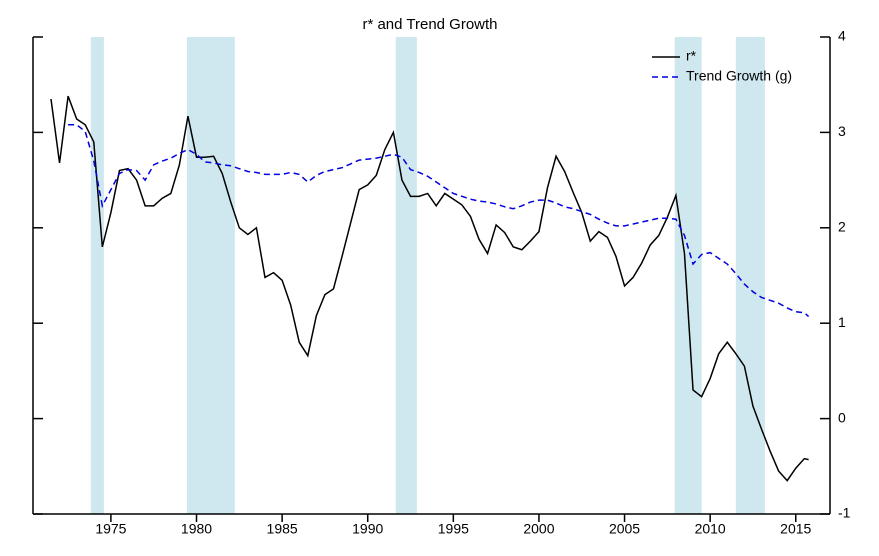  What do you see at coordinates (739, 76) in the screenshot?
I see `legend-label: Trend Growth (g)` at bounding box center [739, 76].